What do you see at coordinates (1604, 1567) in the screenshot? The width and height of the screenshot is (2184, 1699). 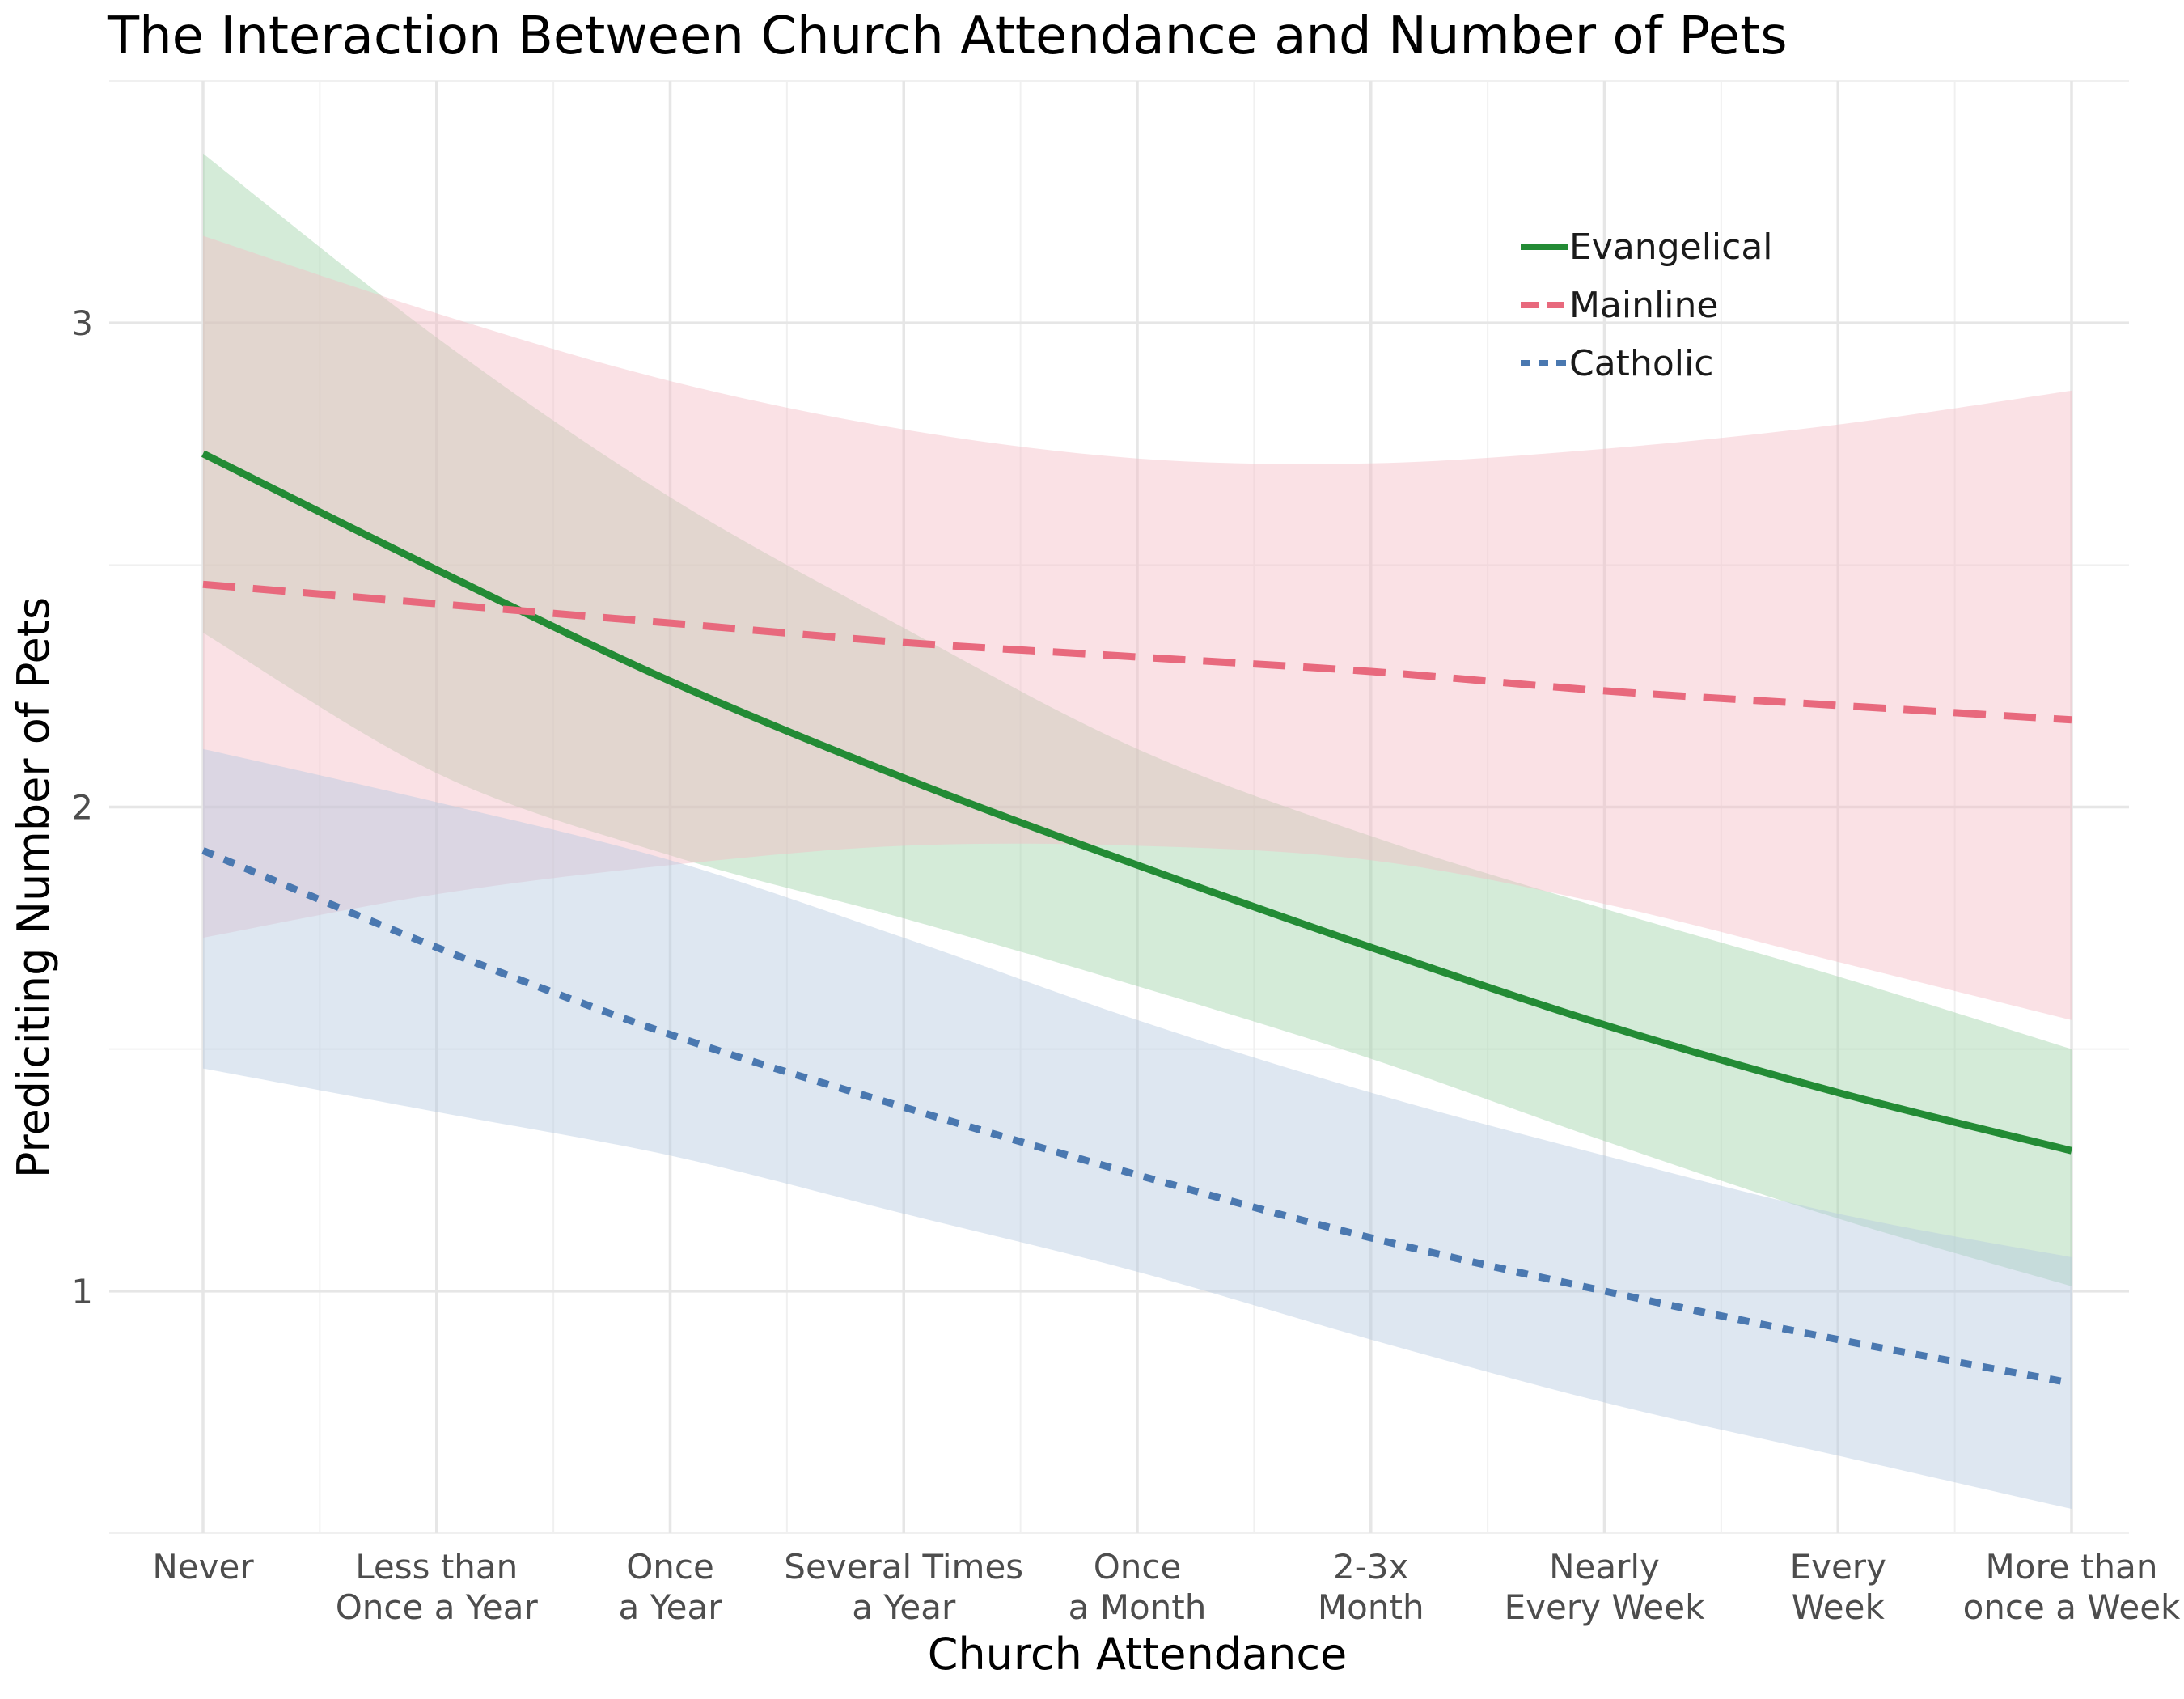 I see `x-tick-label: Nearly` at bounding box center [1604, 1567].